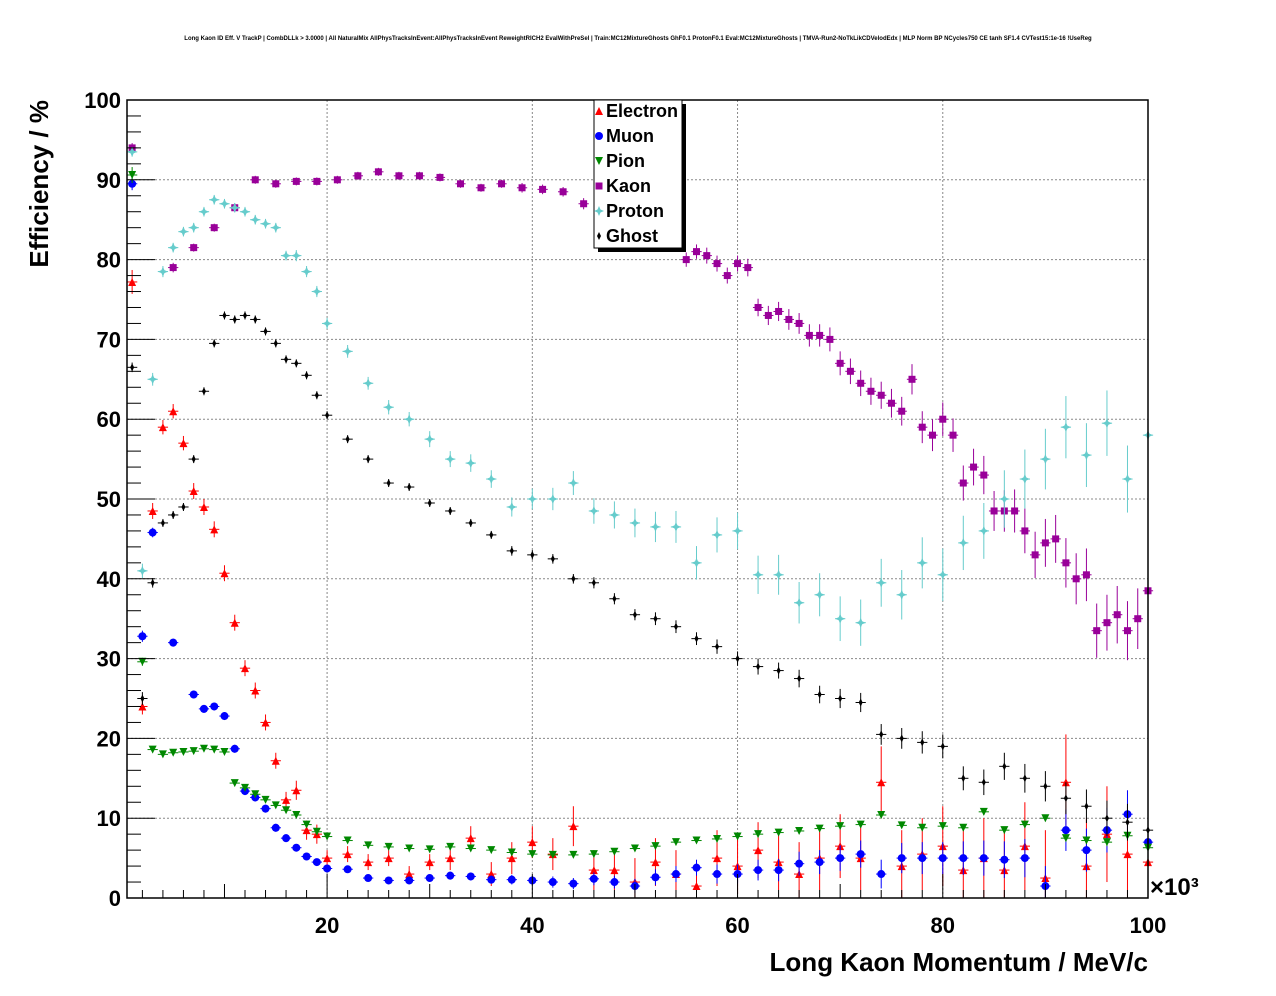  I want to click on legend-label-pion: Pion, so click(625, 161).